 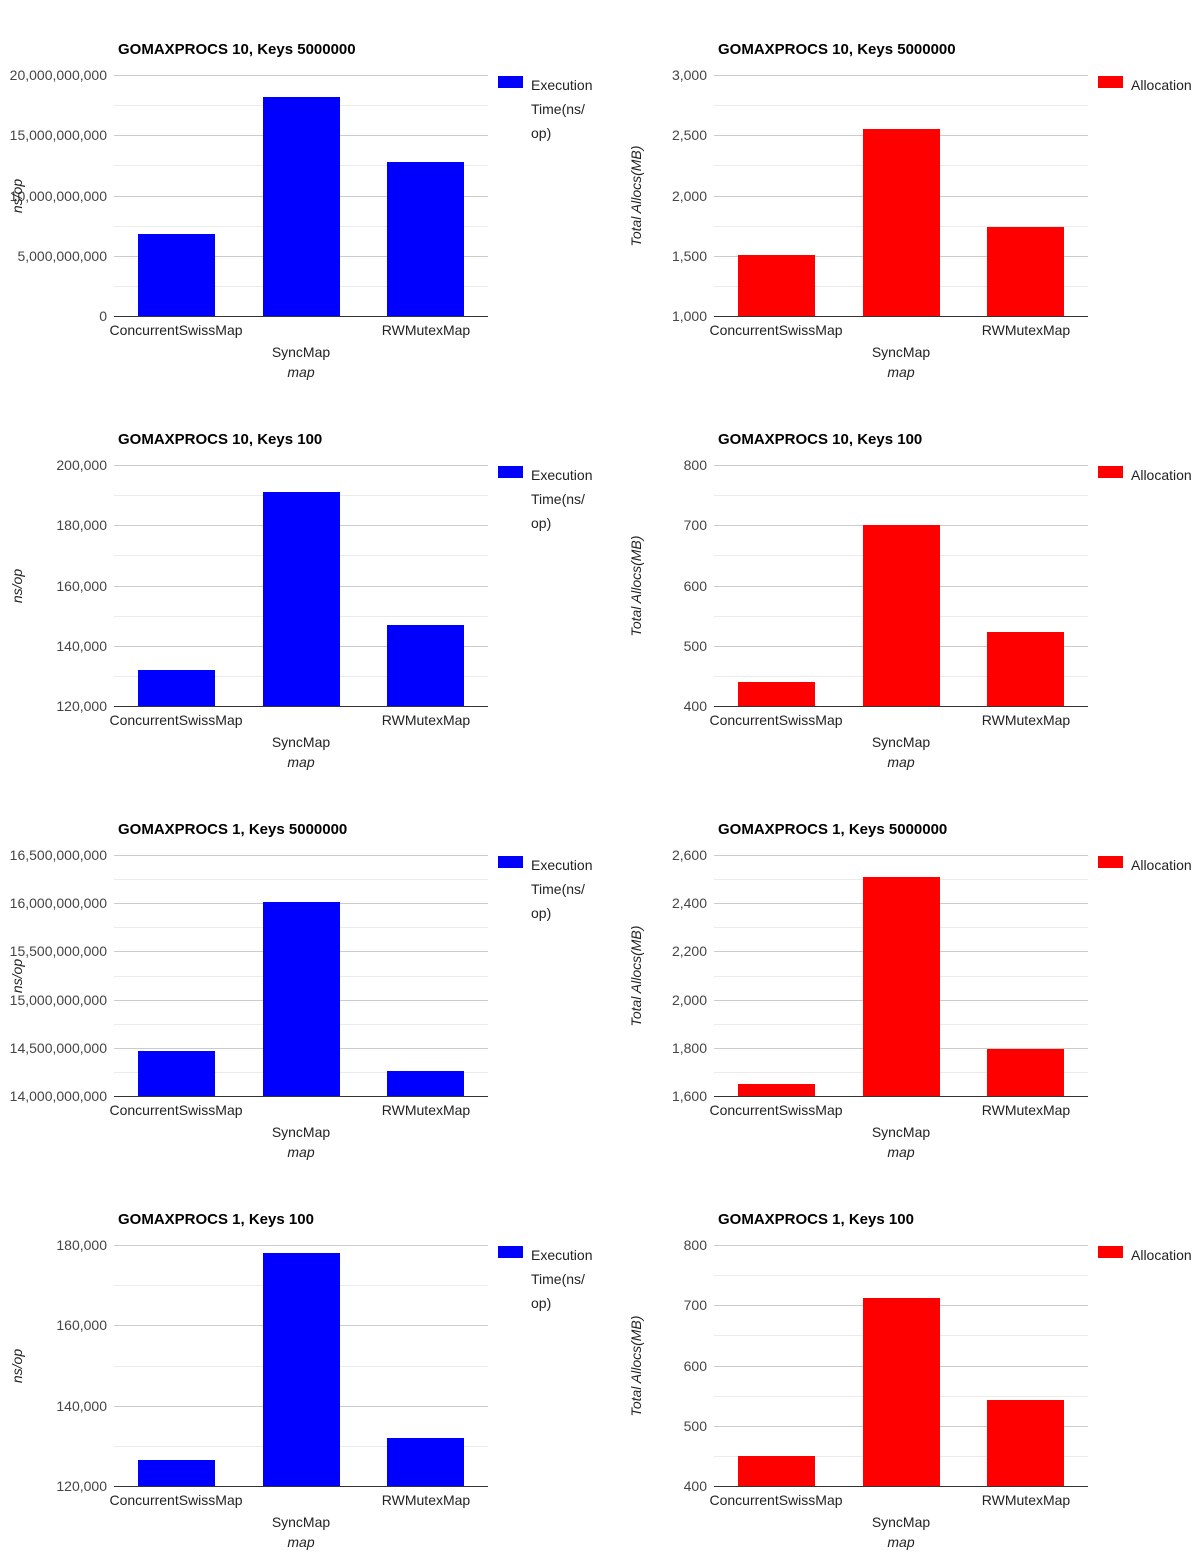 What do you see at coordinates (695, 1305) in the screenshot?
I see `y-axis-tick-label: 700` at bounding box center [695, 1305].